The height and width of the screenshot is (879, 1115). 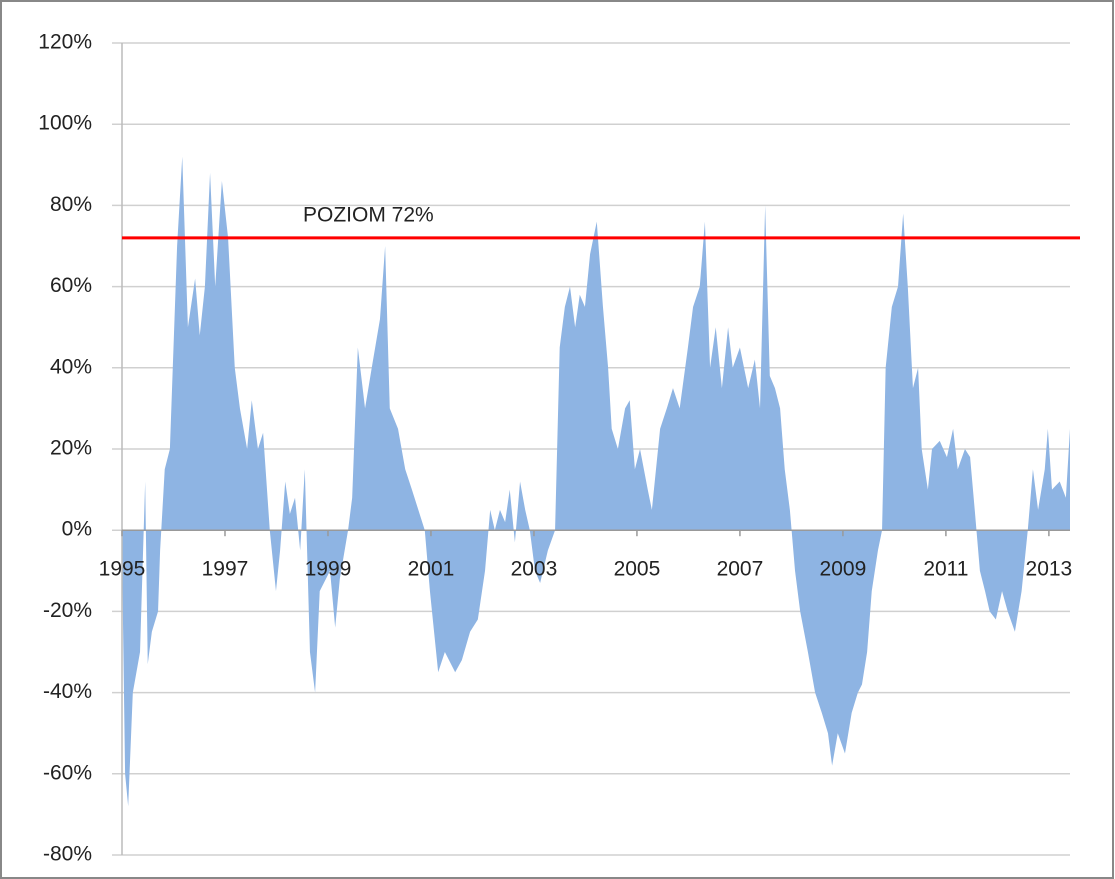 What do you see at coordinates (67, 691) in the screenshot?
I see `y-tick-label: -40%` at bounding box center [67, 691].